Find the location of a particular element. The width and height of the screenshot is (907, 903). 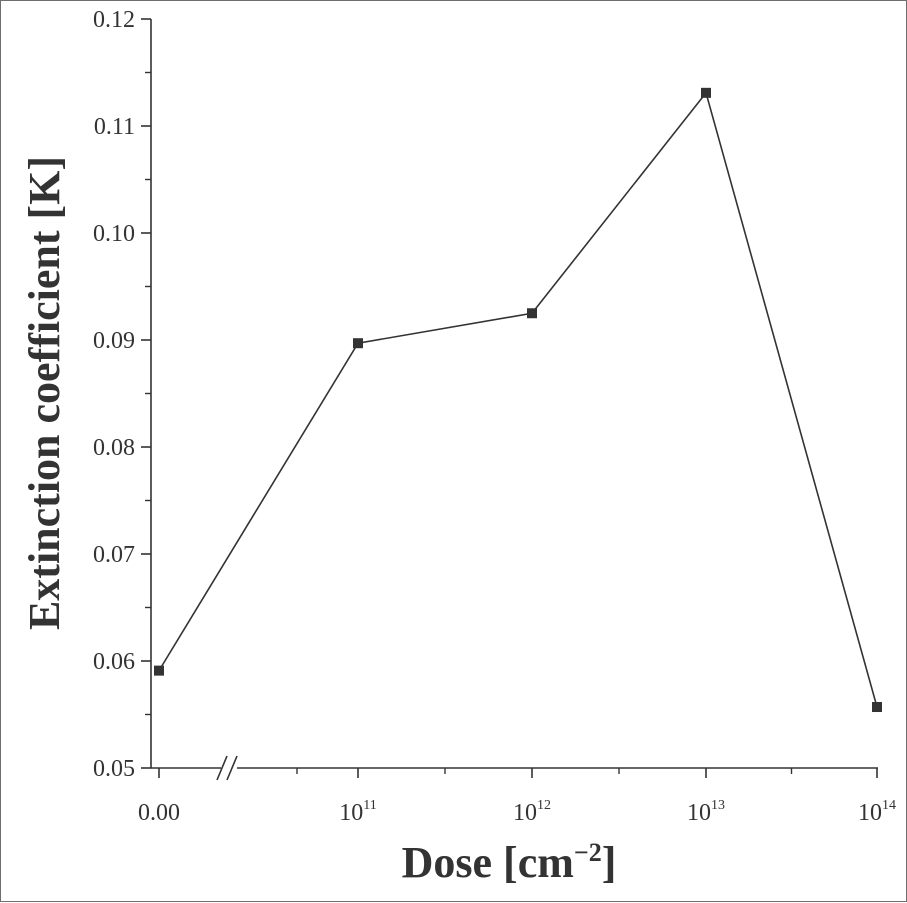

y-tick-label: 0.09 is located at coordinates (114, 341).